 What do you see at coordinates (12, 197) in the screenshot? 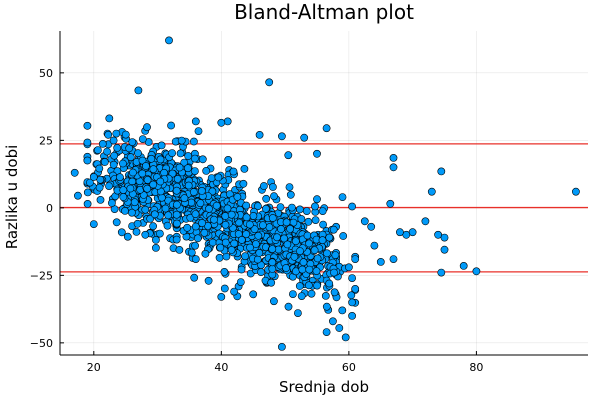
I see `y-axis-label: Razlika u dobi` at bounding box center [12, 197].